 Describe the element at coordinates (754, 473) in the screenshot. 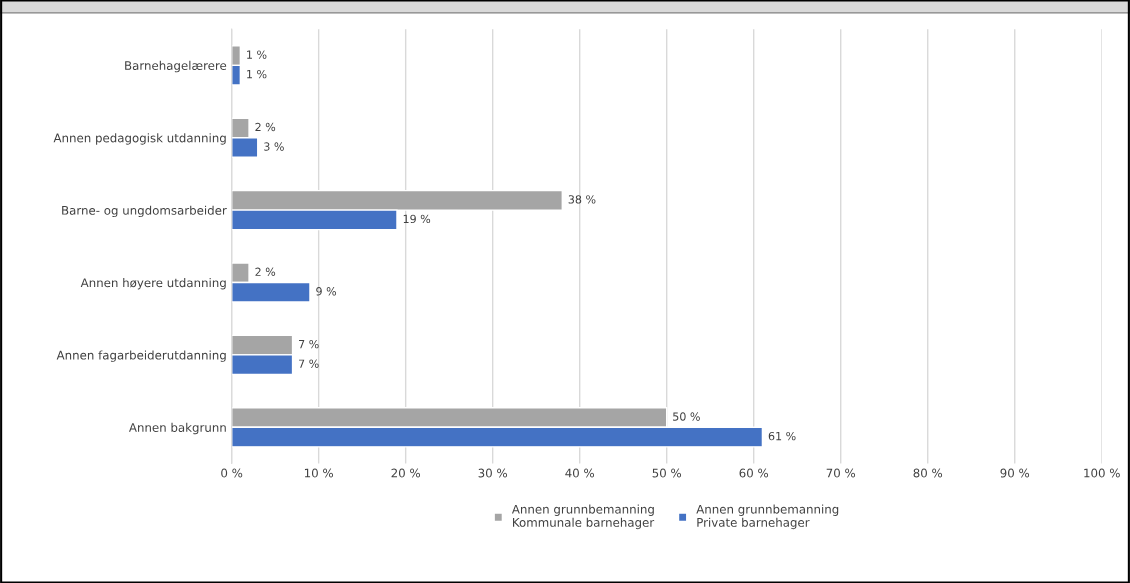

I see `x-tick-label: 60 %` at that location.